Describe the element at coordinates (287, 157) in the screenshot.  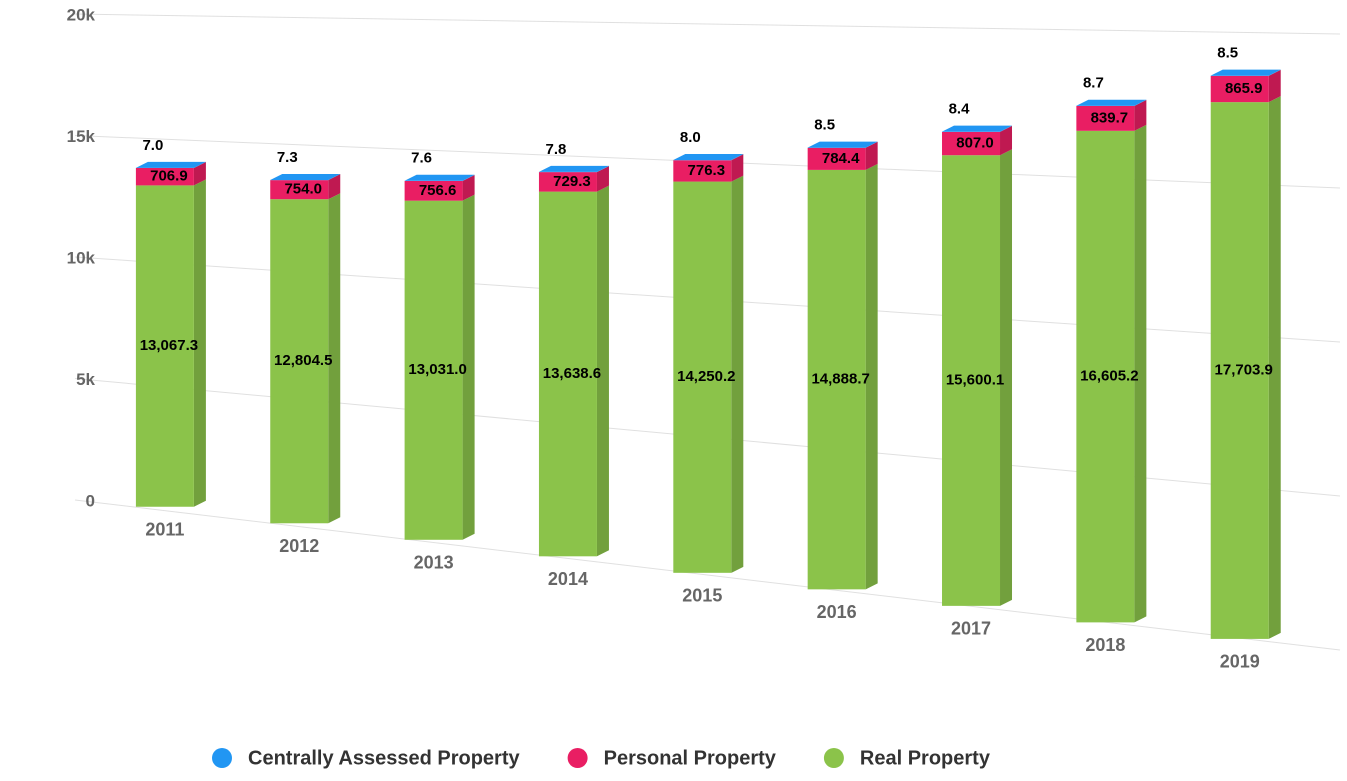
I see `value-label: 7.3` at that location.